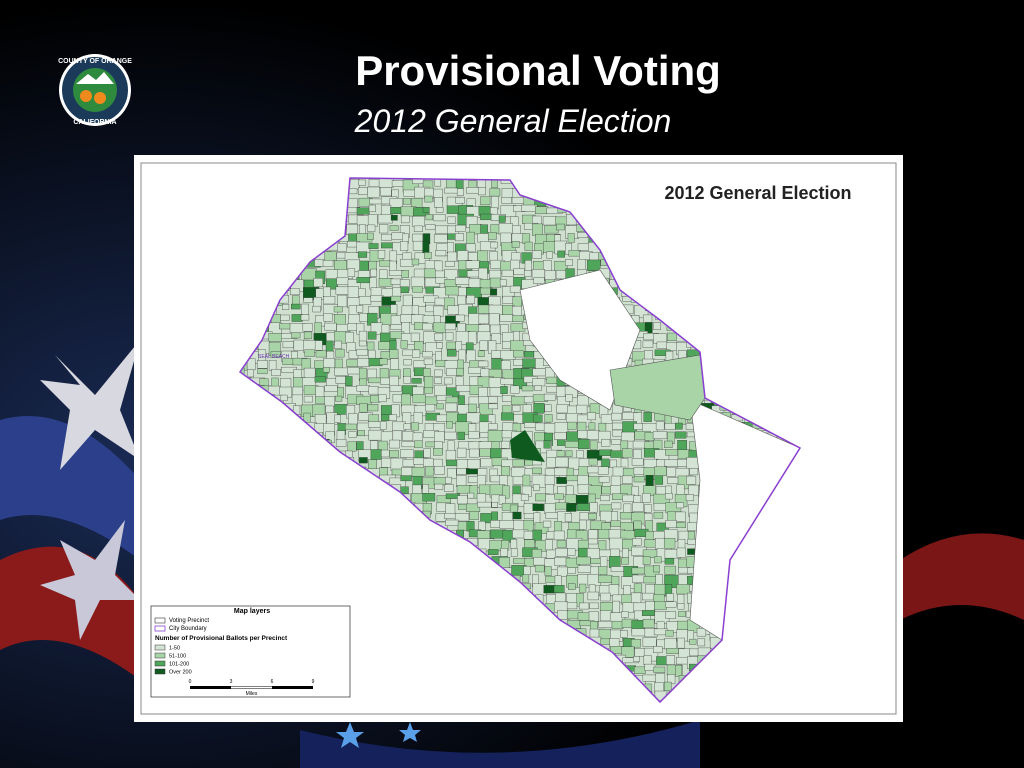  What do you see at coordinates (313, 682) in the screenshot?
I see `scale-tick-label: 9` at bounding box center [313, 682].